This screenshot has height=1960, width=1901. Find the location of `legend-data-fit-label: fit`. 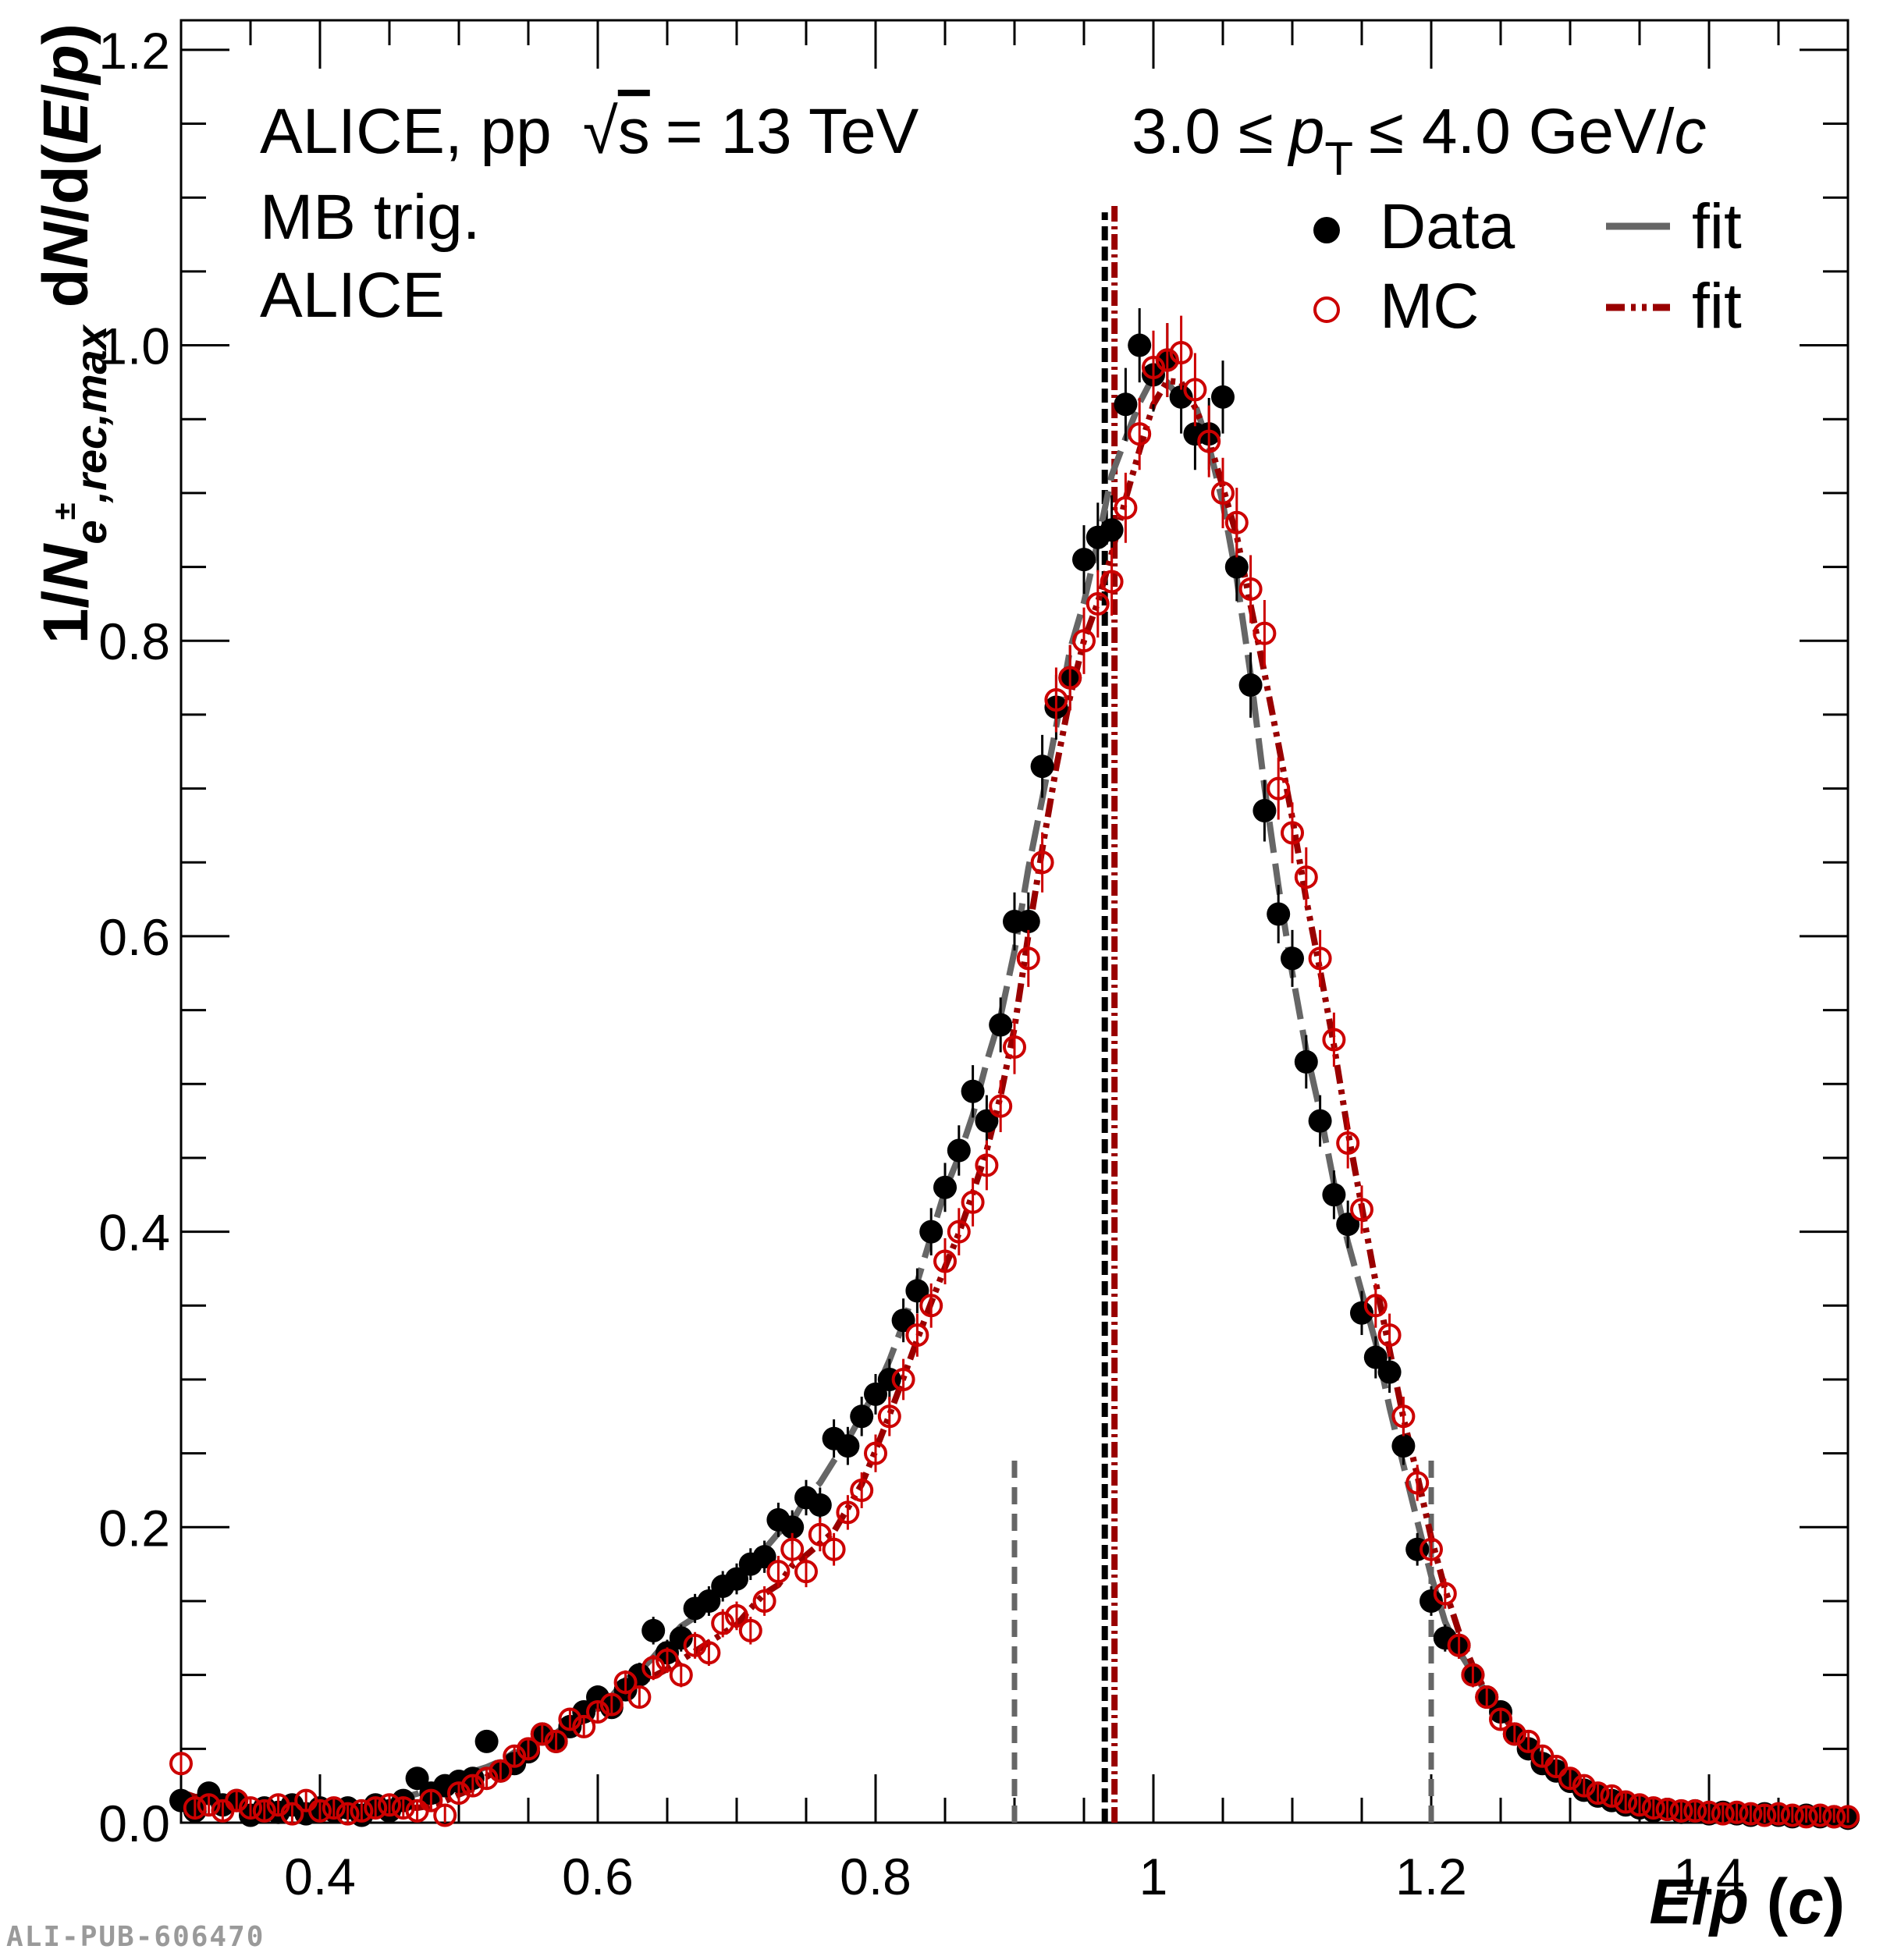

legend-data-fit-label: fit is located at coordinates (1717, 227).